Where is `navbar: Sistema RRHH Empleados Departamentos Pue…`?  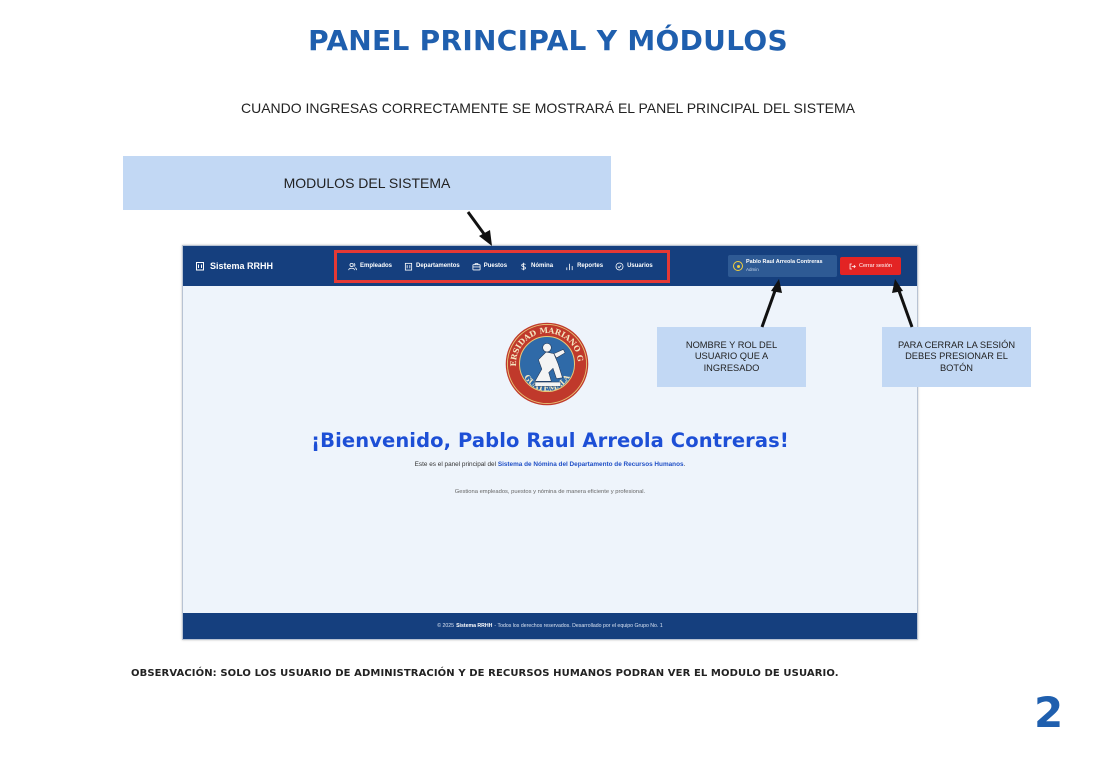 navbar: Sistema RRHH Empleados Departamentos Pue… is located at coordinates (550, 266).